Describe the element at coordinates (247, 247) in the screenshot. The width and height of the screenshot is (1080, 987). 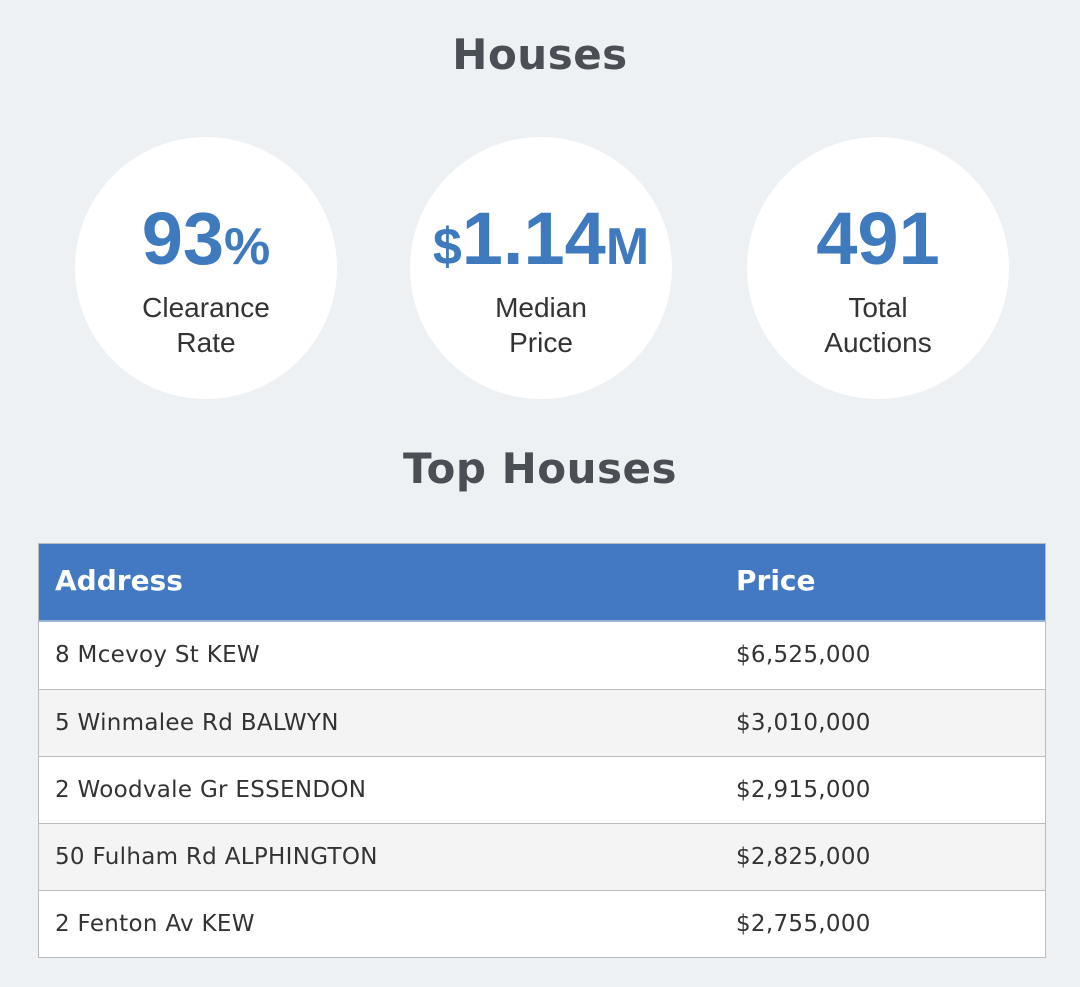
I see `stat-value-suffix: %` at that location.